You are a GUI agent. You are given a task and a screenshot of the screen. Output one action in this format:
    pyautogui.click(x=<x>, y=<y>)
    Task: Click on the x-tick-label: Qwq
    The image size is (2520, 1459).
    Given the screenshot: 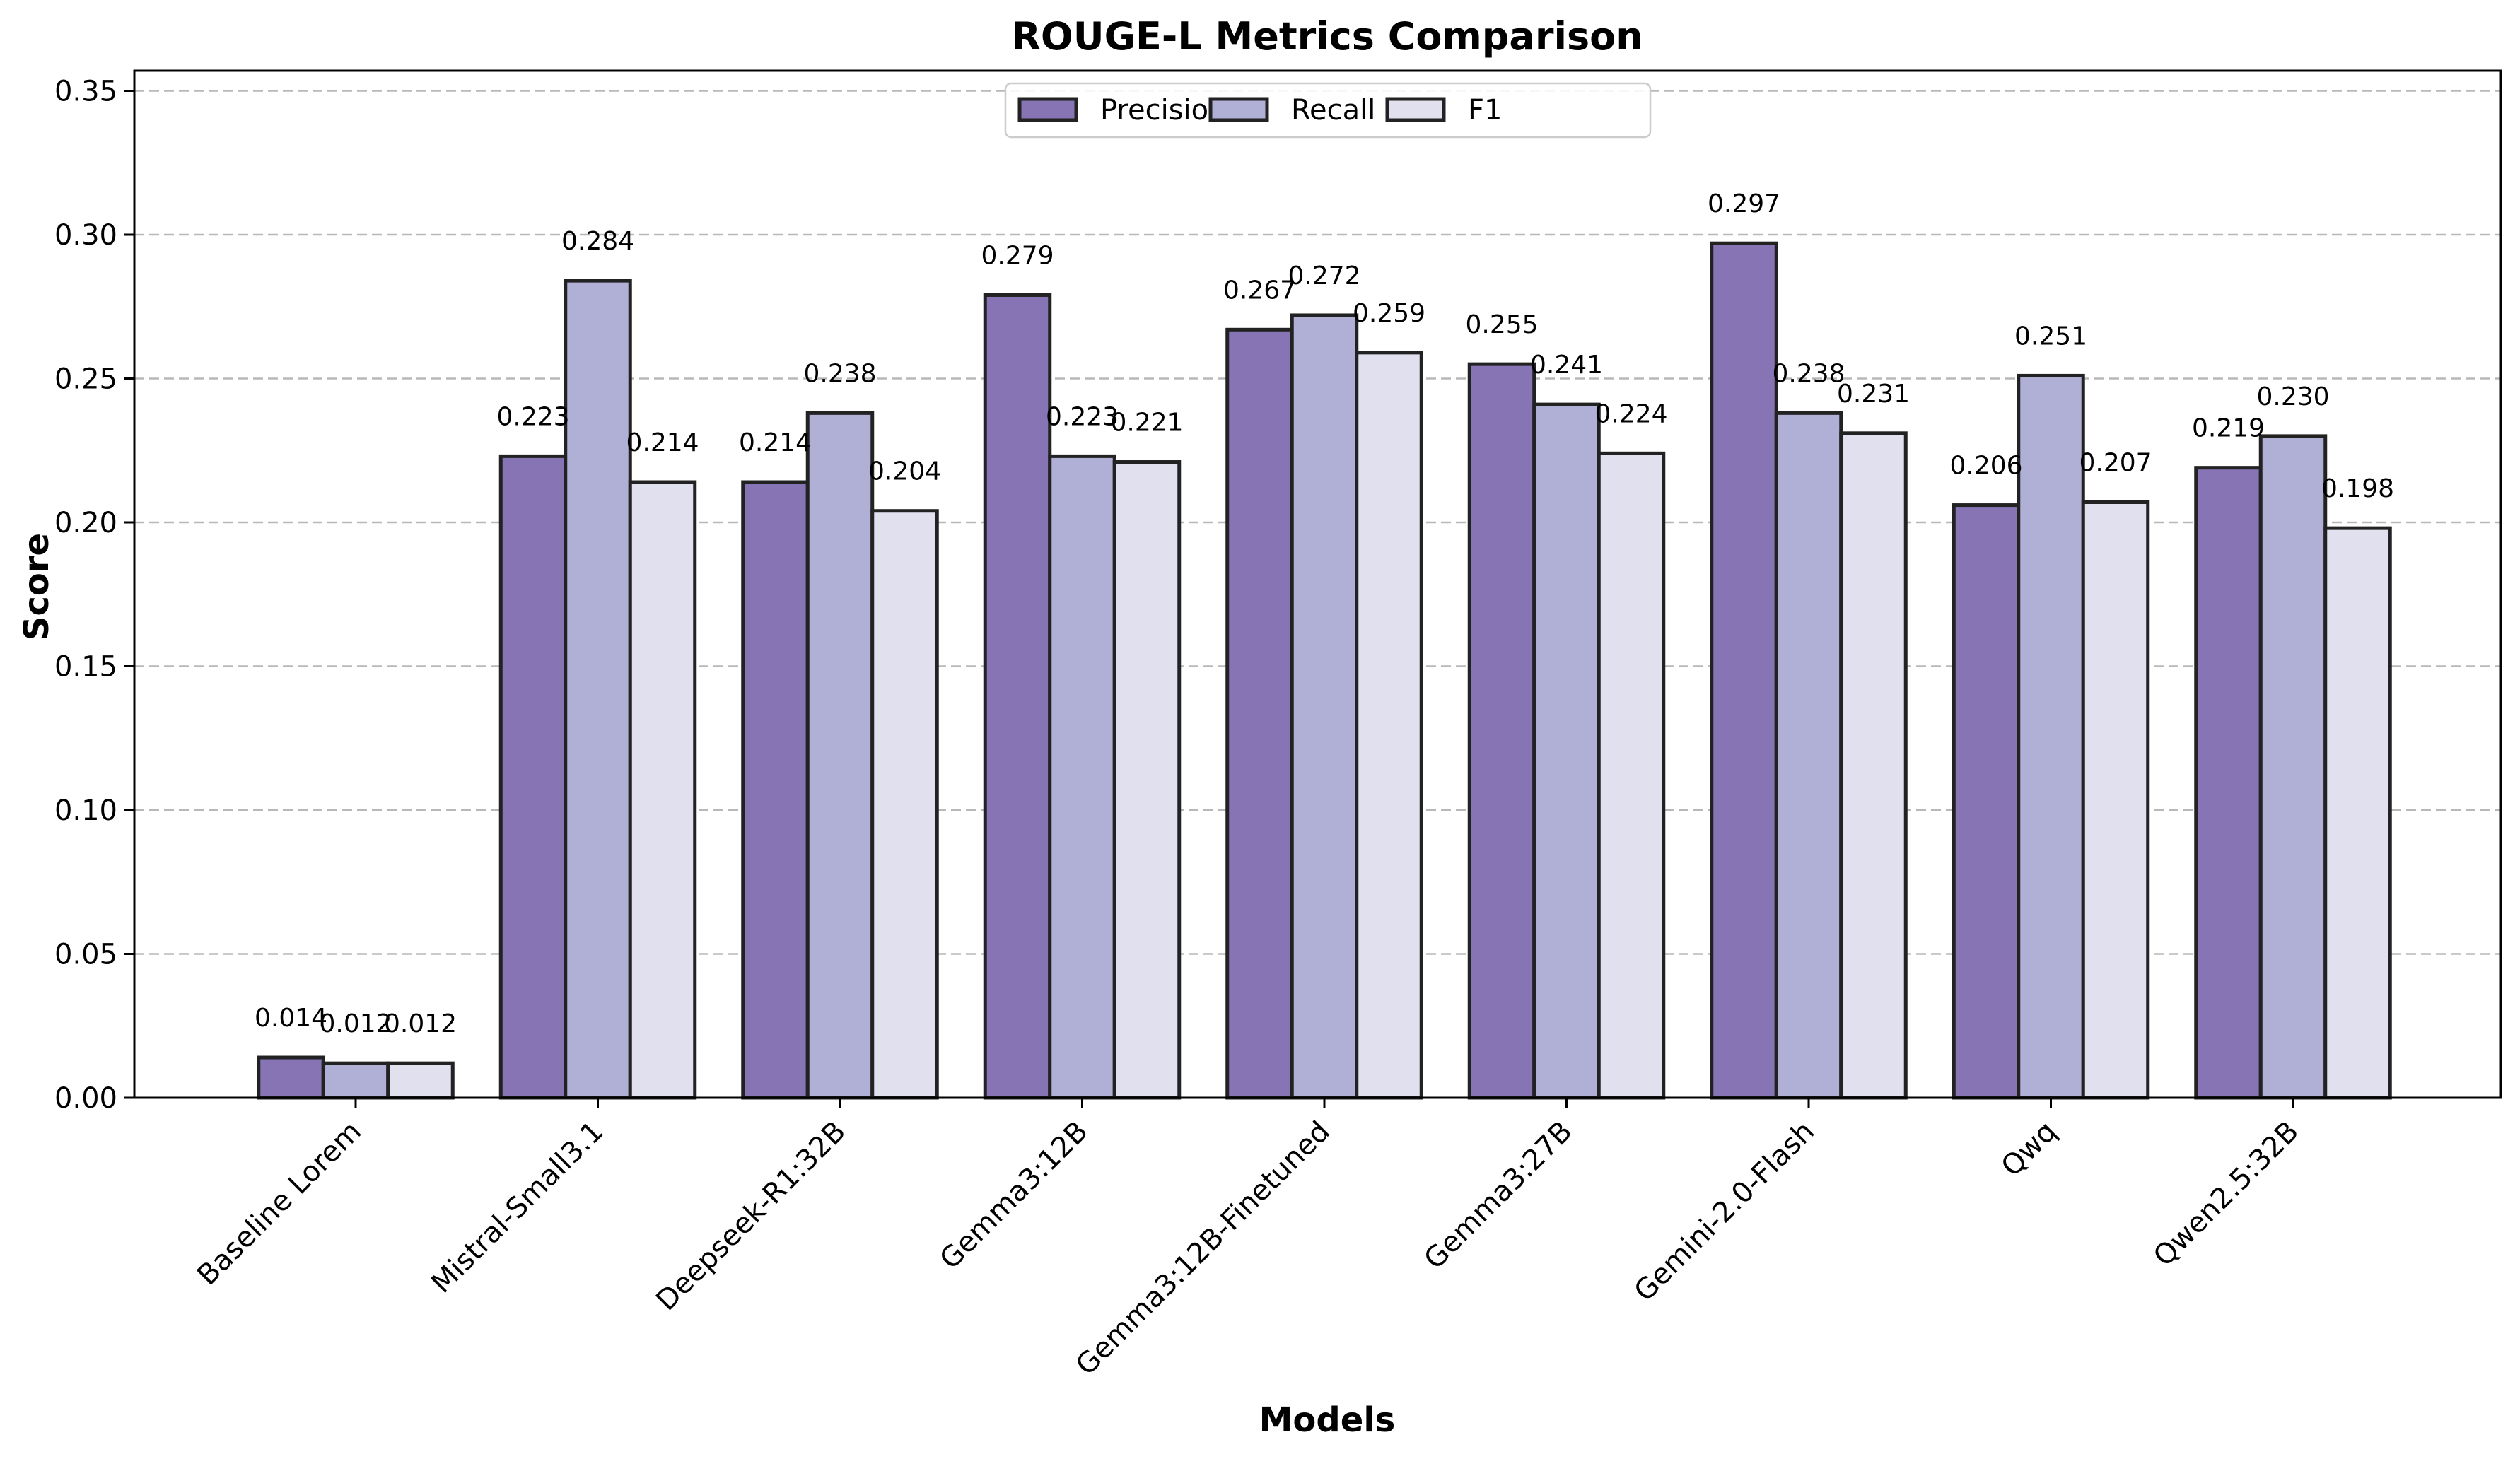 What is the action you would take?
    pyautogui.click(x=2029, y=1149)
    